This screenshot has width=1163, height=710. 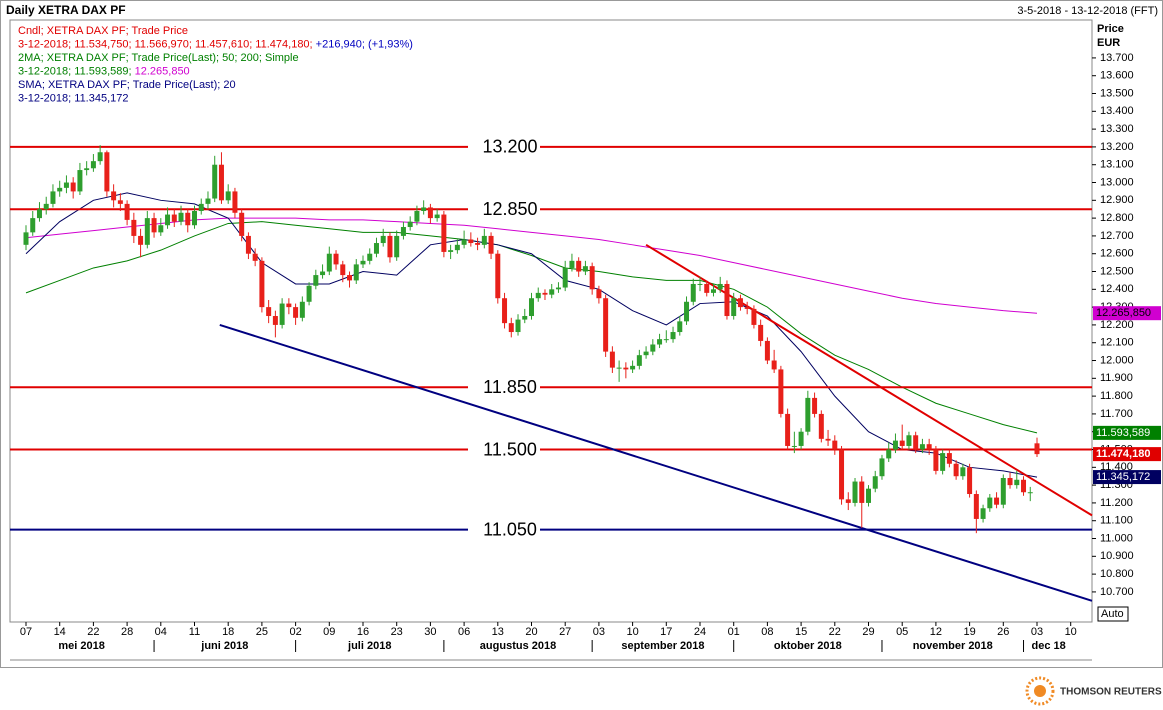 What do you see at coordinates (127, 85) in the screenshot?
I see `legend-text: SMA; XETRA DAX PF; Trade Price(Last); 20` at bounding box center [127, 85].